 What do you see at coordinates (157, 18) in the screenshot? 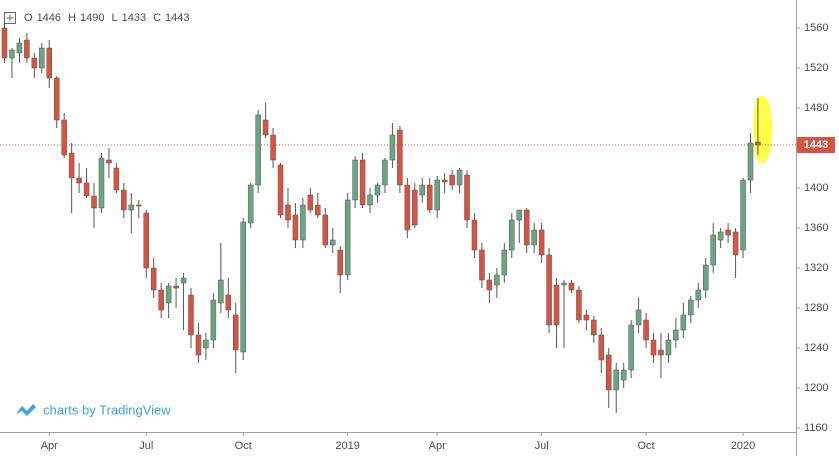
I see `ohlc-label: C` at bounding box center [157, 18].